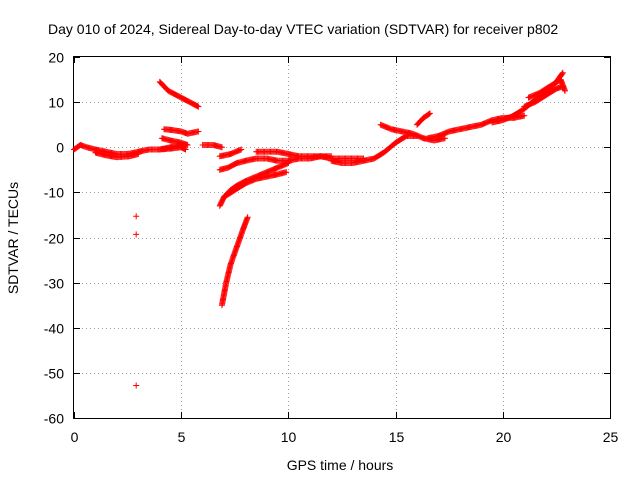 This screenshot has width=640, height=480. What do you see at coordinates (13, 238) in the screenshot?
I see `y-axis-label: SDTVAR / TECUs` at bounding box center [13, 238].